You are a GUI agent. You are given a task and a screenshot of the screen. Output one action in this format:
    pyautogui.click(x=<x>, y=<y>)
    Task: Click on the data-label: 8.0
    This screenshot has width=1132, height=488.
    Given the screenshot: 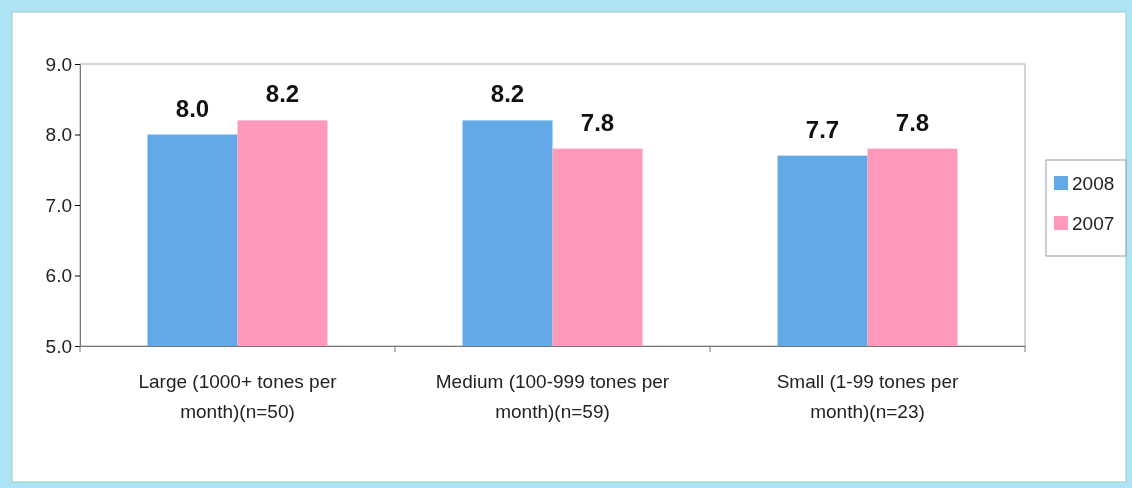 What is the action you would take?
    pyautogui.click(x=192, y=108)
    